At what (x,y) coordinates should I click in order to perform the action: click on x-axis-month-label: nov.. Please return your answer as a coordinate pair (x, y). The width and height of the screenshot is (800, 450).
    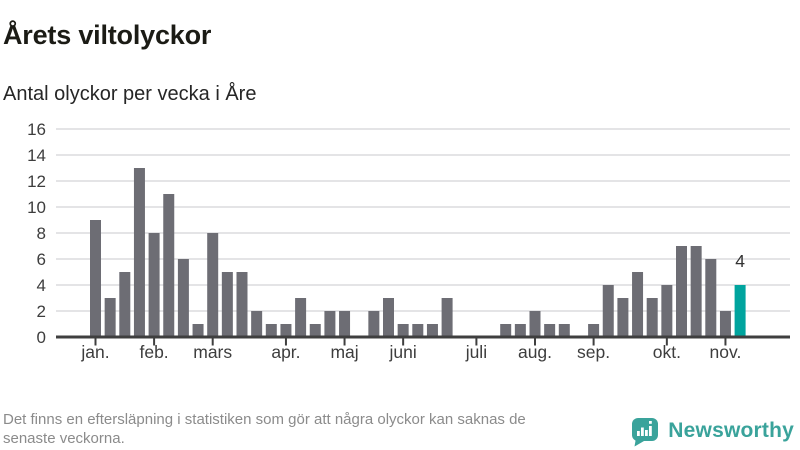
    Looking at the image, I should click on (726, 352).